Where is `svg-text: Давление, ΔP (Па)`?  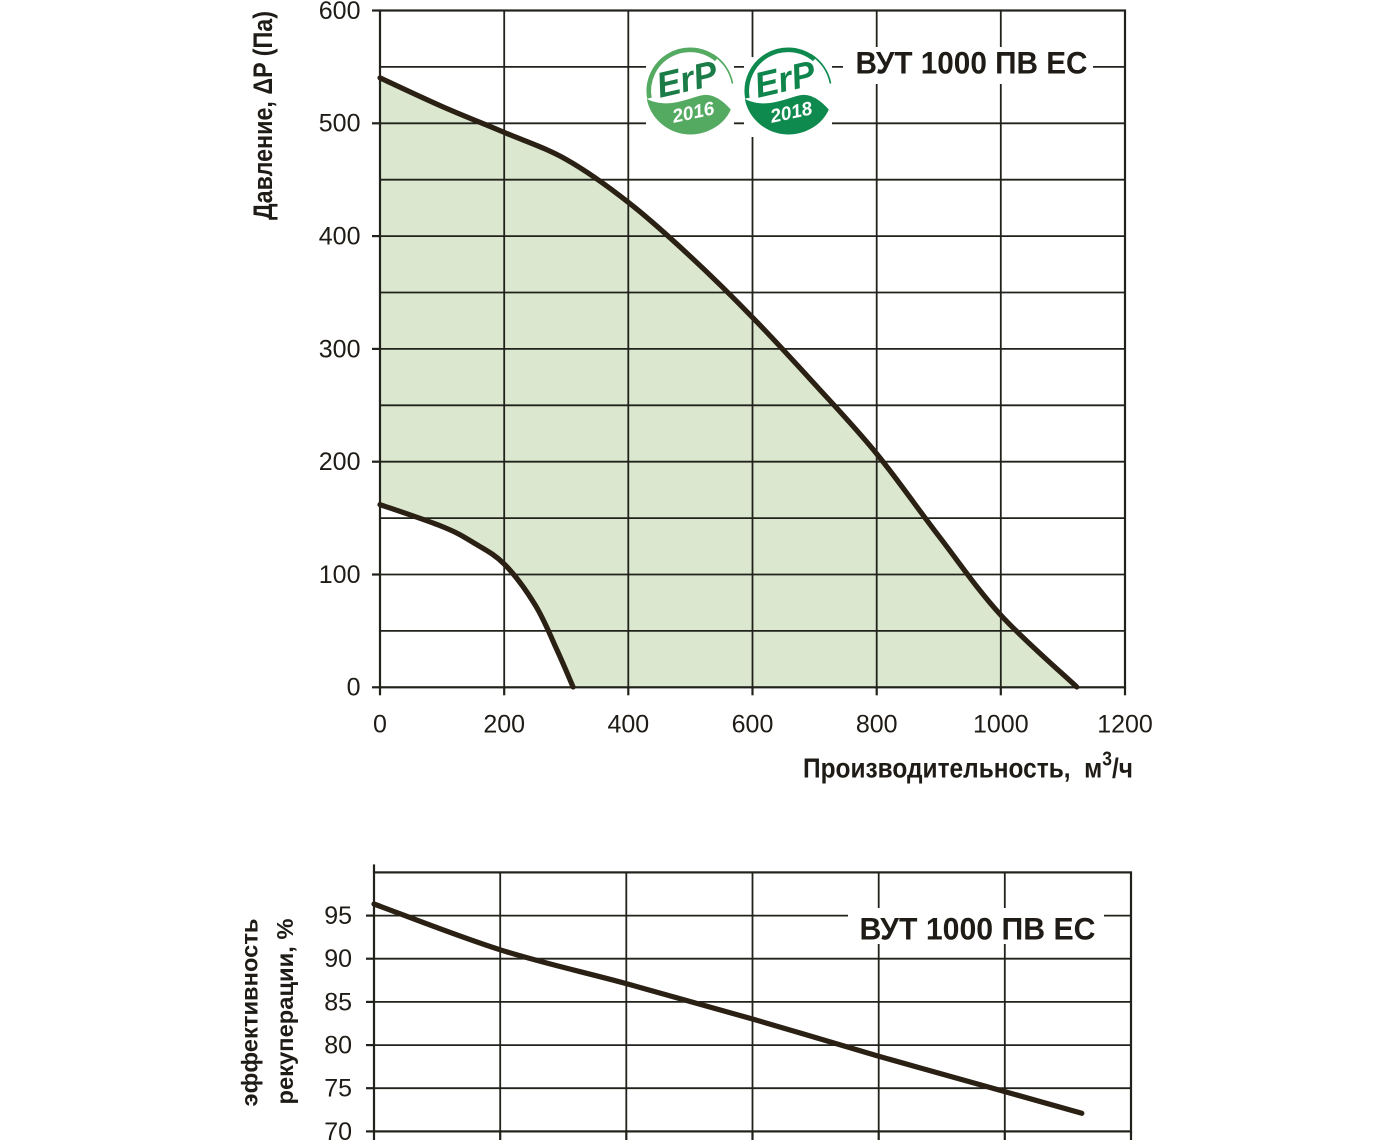 svg-text: Давление, ΔP (Па) is located at coordinates (263, 115).